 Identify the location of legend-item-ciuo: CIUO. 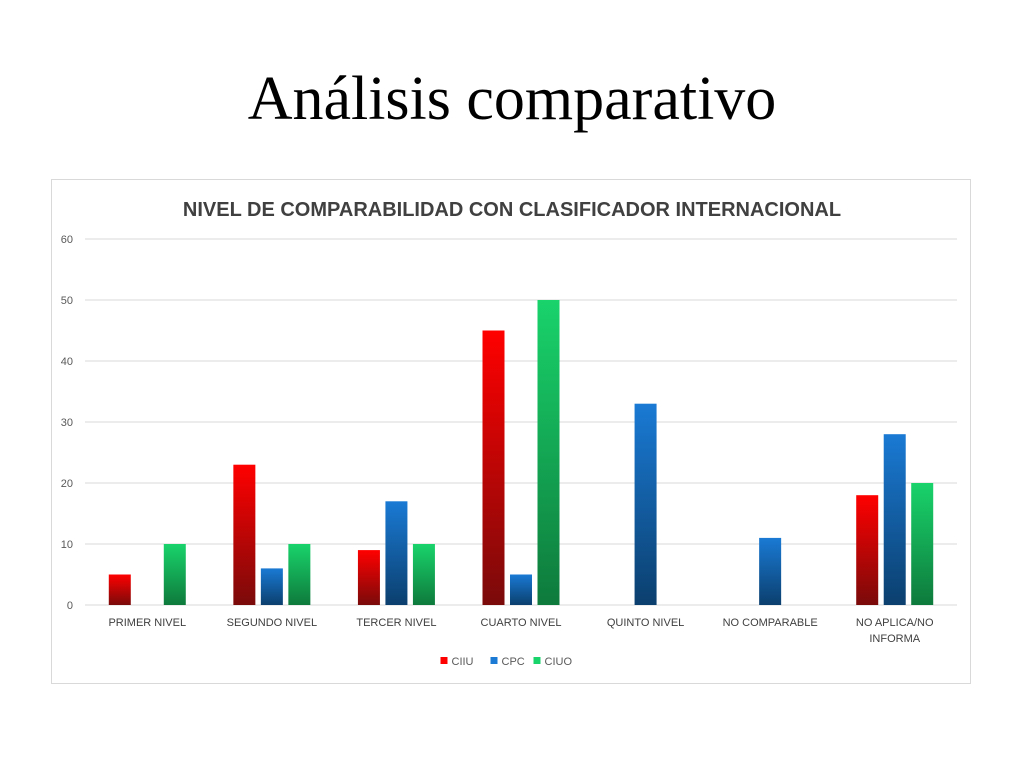
(553, 662).